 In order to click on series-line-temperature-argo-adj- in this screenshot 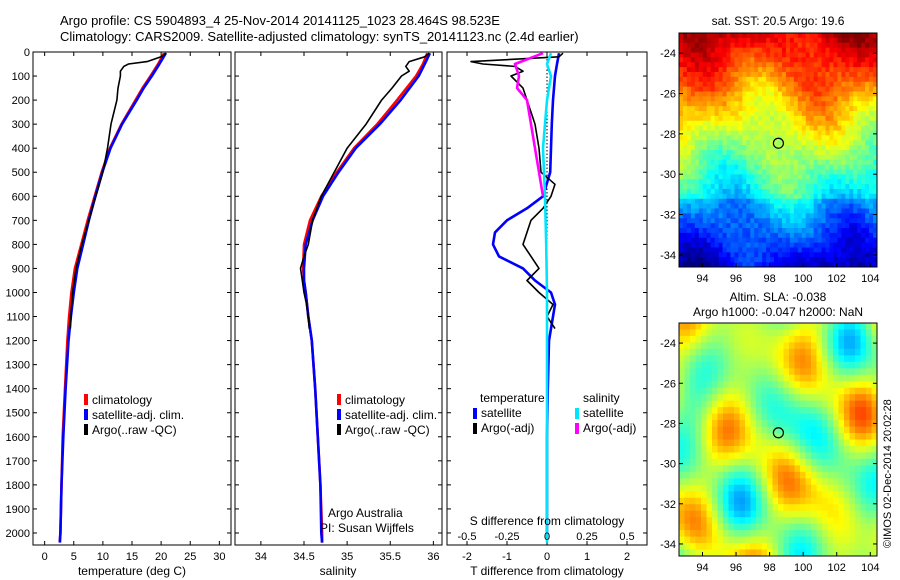, I will do `click(517, 191)`.